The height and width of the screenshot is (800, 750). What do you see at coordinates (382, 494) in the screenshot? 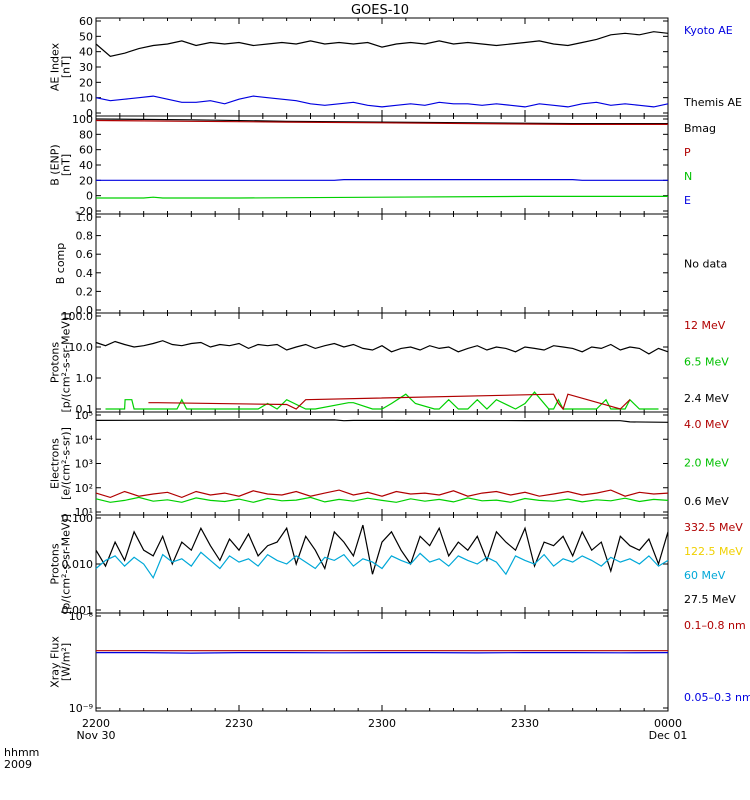
I see `series-4-0-mev` at bounding box center [382, 494].